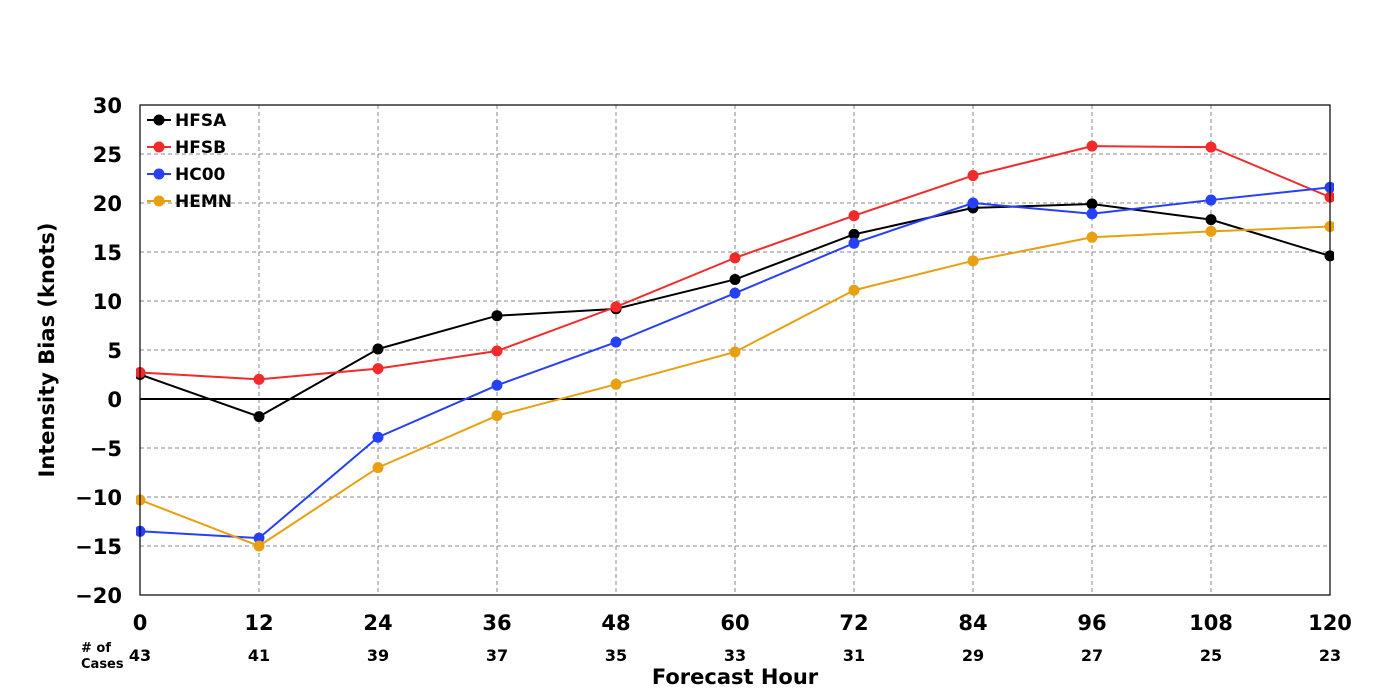 This screenshot has width=1400, height=700. I want to click on case-count-label: 37, so click(497, 655).